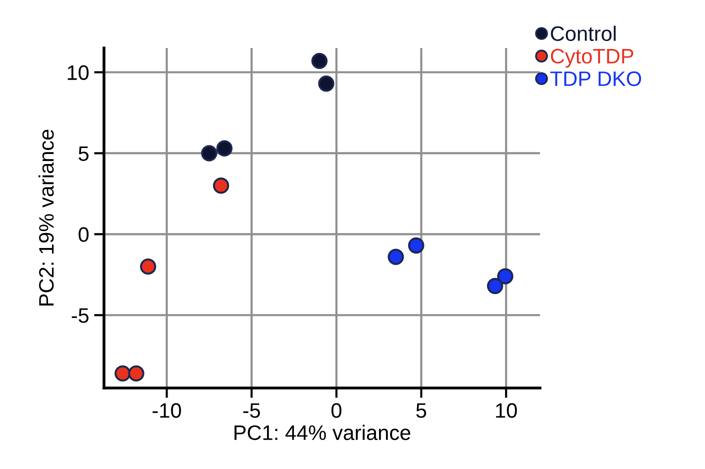 This screenshot has width=705, height=469. Describe the element at coordinates (322, 432) in the screenshot. I see `x-axis-title: PC1: 44% variance` at that location.